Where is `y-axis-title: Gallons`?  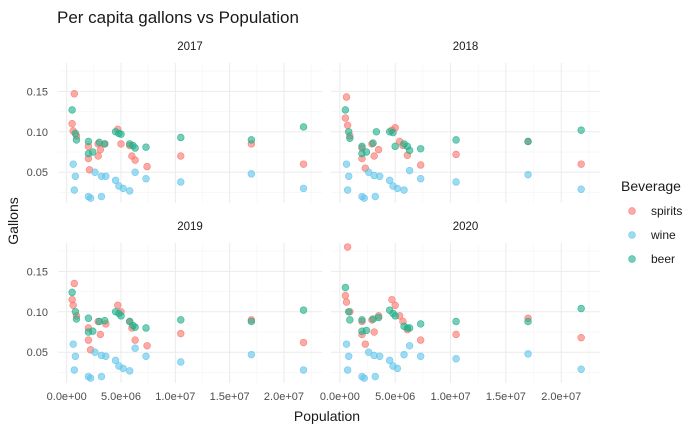
y-axis-title: Gallons is located at coordinates (13, 220).